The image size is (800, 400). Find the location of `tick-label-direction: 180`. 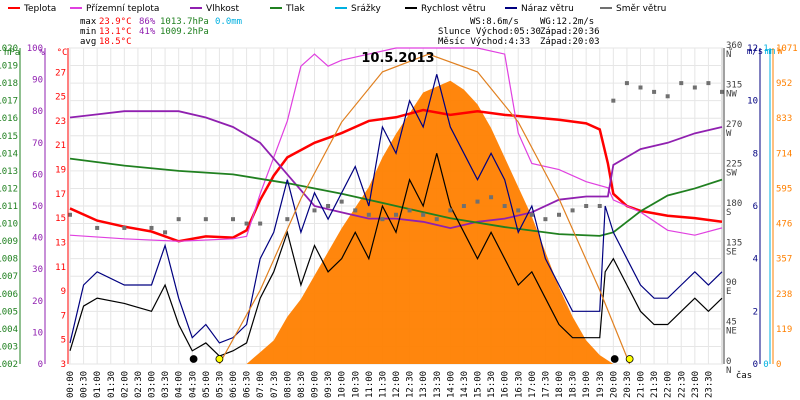

tick-label-direction: 180 is located at coordinates (734, 204).